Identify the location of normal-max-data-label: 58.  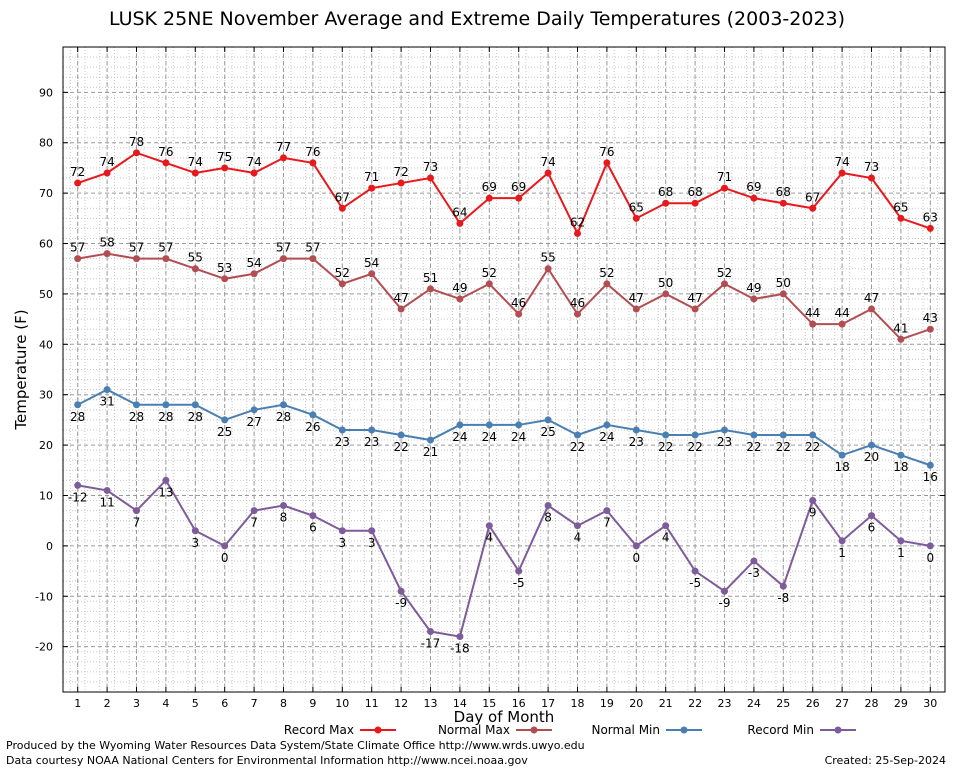
(106, 243).